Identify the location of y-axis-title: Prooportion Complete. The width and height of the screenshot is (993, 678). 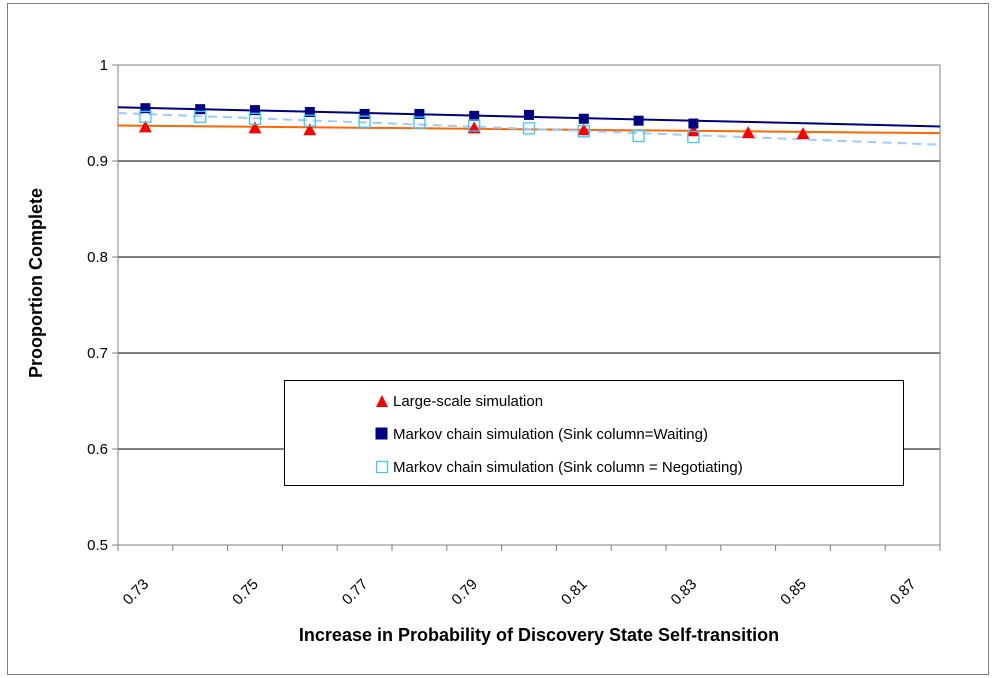
(36, 283).